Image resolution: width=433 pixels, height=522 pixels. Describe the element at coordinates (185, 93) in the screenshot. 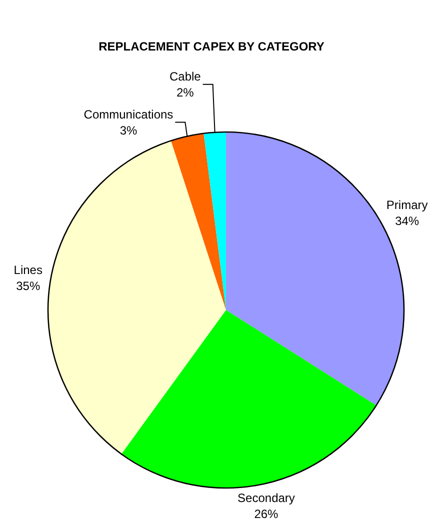

I see `data-label: 2%` at that location.